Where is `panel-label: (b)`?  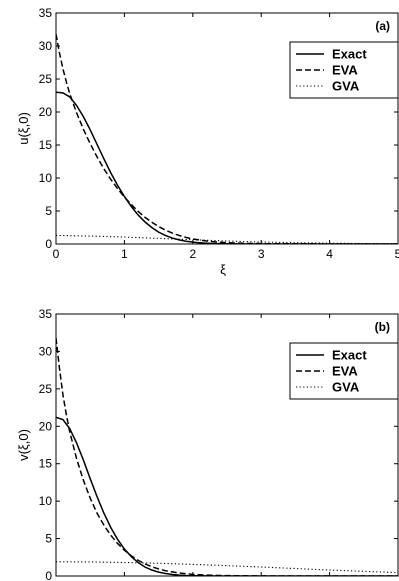 panel-label: (b) is located at coordinates (382, 327).